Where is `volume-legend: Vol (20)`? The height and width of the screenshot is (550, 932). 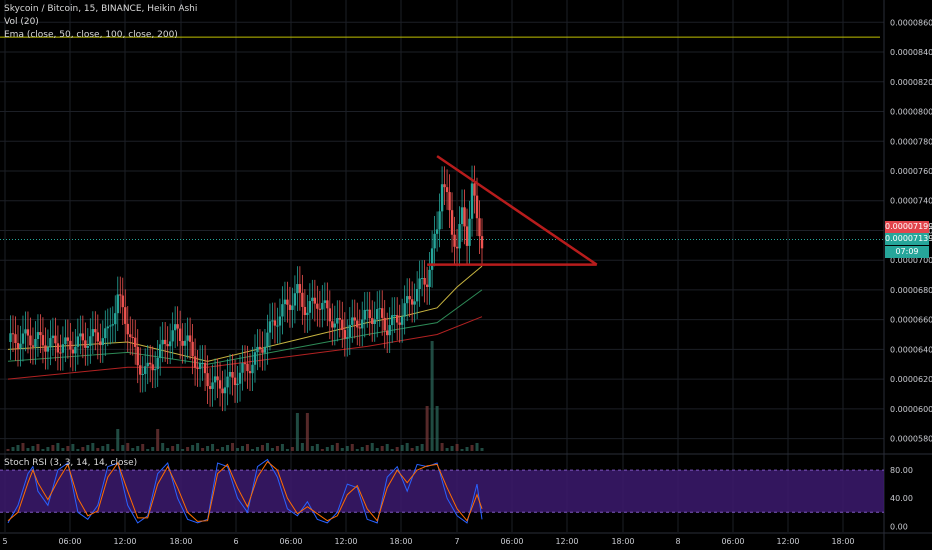 volume-legend: Vol (20) is located at coordinates (21, 22).